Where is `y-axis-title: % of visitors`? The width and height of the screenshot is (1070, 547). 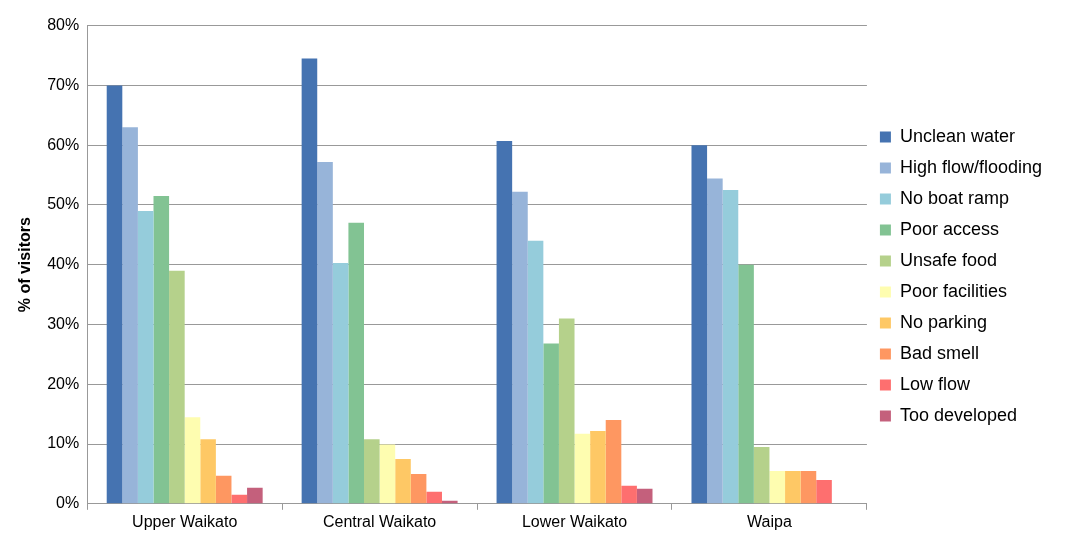
y-axis-title: % of visitors is located at coordinates (25, 265).